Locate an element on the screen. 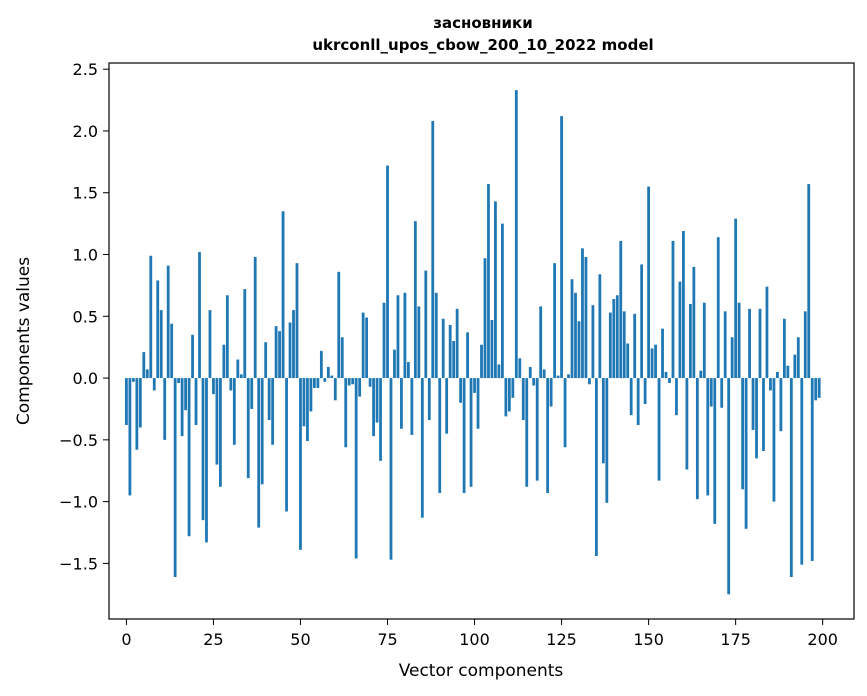 This screenshot has height=696, width=867. y-tick-label: 0.5 is located at coordinates (85, 316).